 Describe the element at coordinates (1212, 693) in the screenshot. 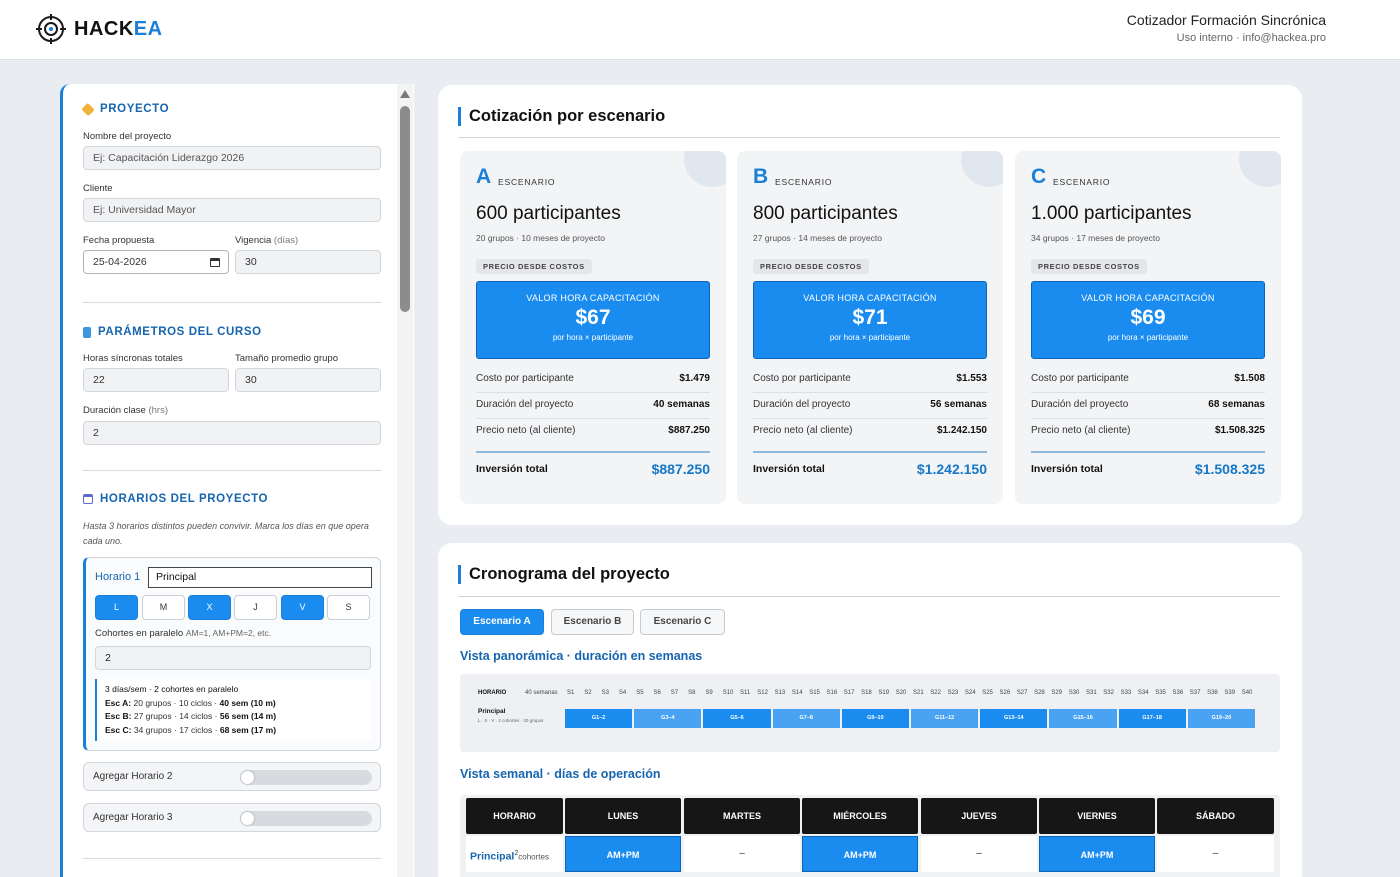

I see `gantt-week-label: S38` at that location.